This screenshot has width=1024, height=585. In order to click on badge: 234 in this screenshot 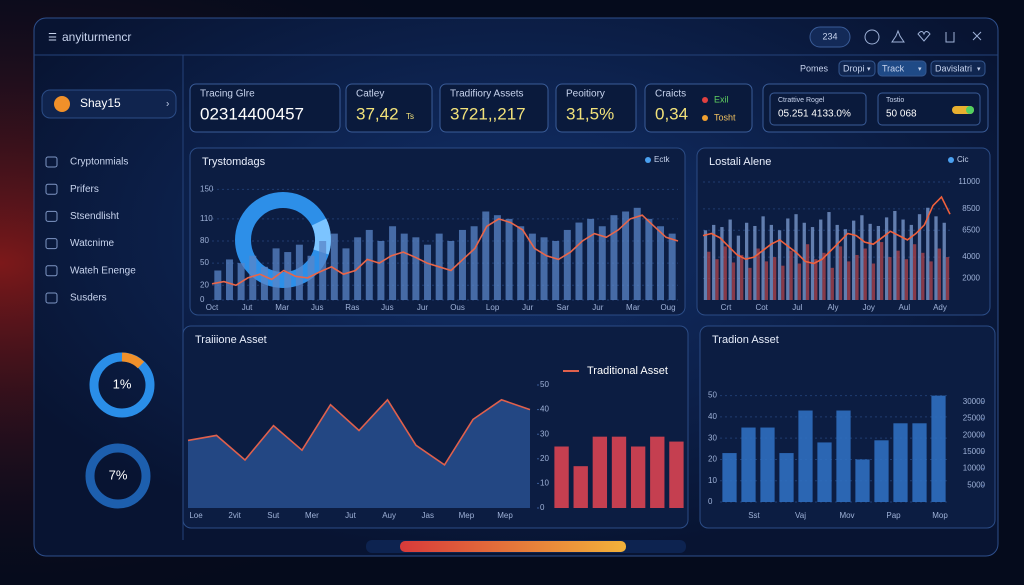, I will do `click(829, 36)`.